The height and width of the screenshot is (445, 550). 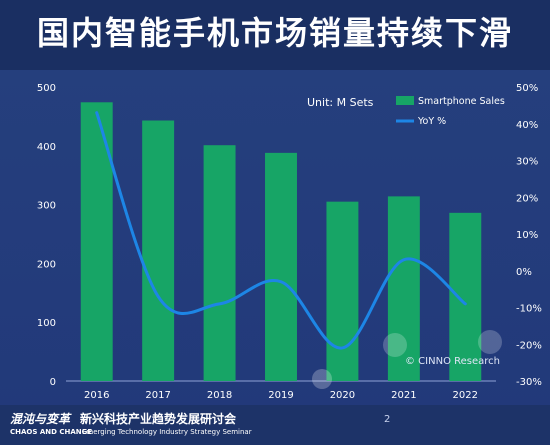 What do you see at coordinates (158, 419) in the screenshot?
I see `footer-brand-cn-2: 新兴科技产业趋势发展研讨会` at bounding box center [158, 419].